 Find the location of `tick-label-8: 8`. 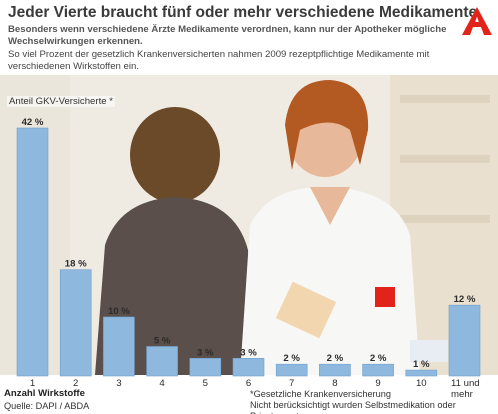

tick-label-8: 8 is located at coordinates (334, 383).